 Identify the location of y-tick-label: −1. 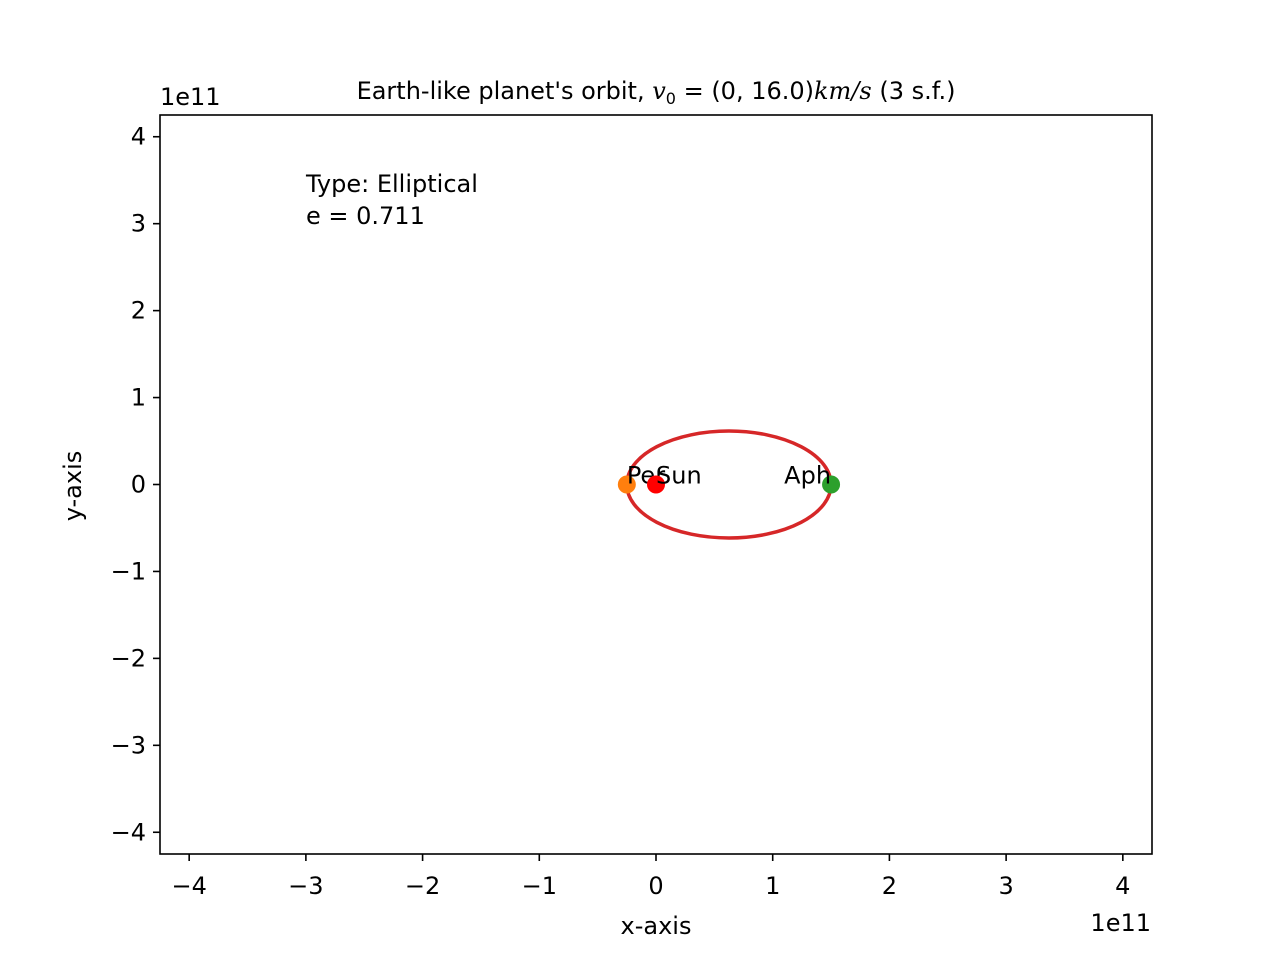
(128, 571).